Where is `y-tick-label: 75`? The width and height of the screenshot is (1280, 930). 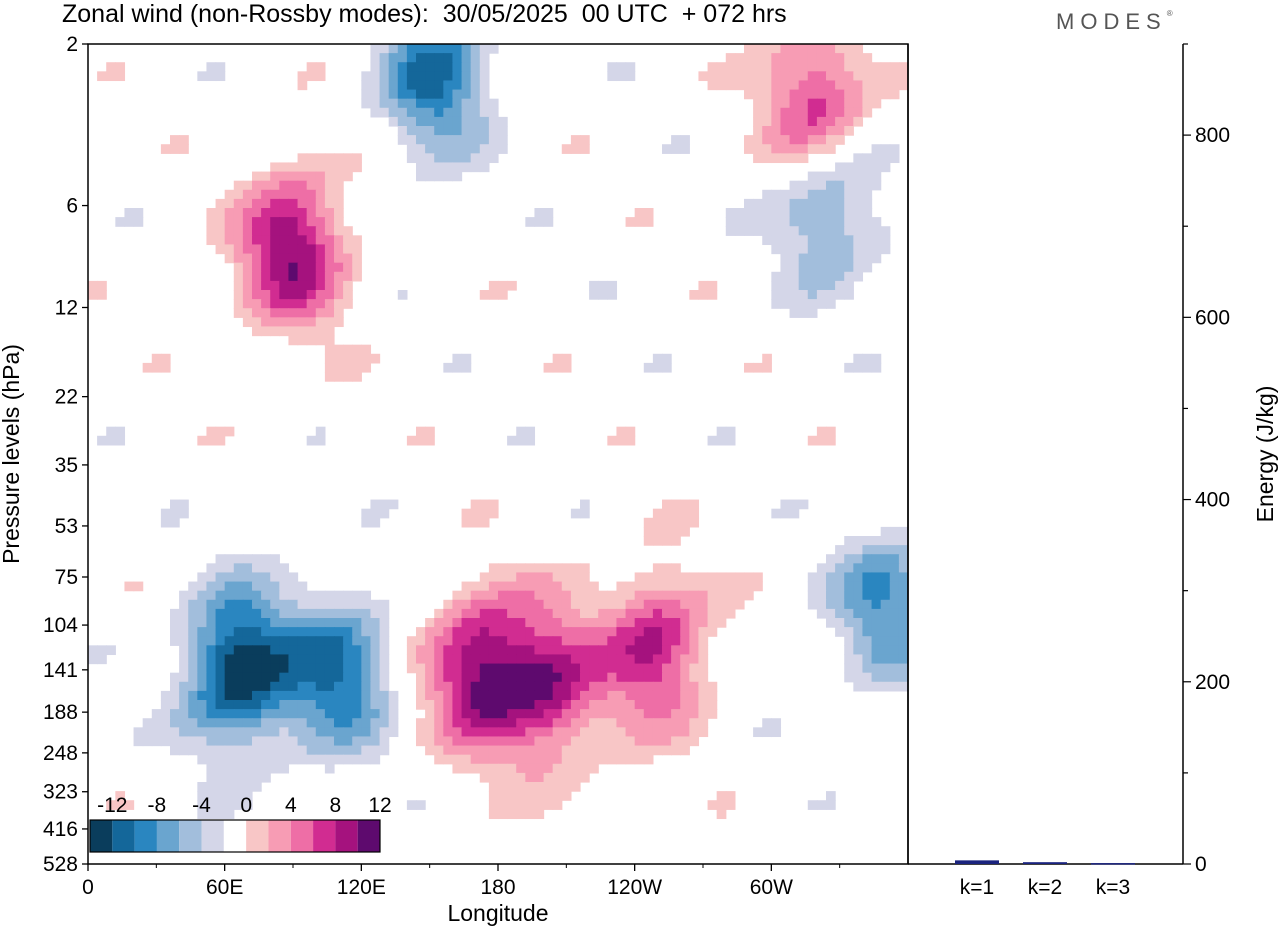 y-tick-label: 75 is located at coordinates (66, 577).